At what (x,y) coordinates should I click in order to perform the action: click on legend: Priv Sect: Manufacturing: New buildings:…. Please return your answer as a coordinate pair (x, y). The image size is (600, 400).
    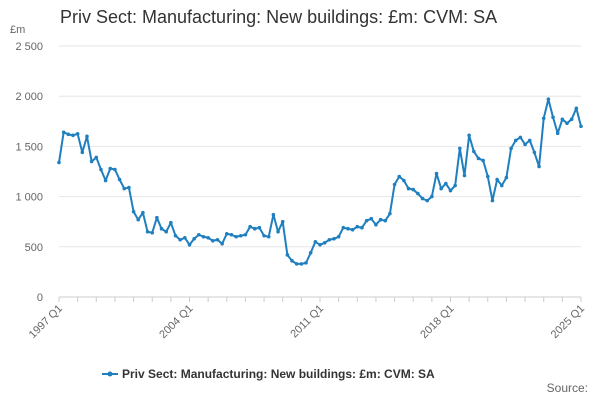
    Looking at the image, I should click on (268, 374).